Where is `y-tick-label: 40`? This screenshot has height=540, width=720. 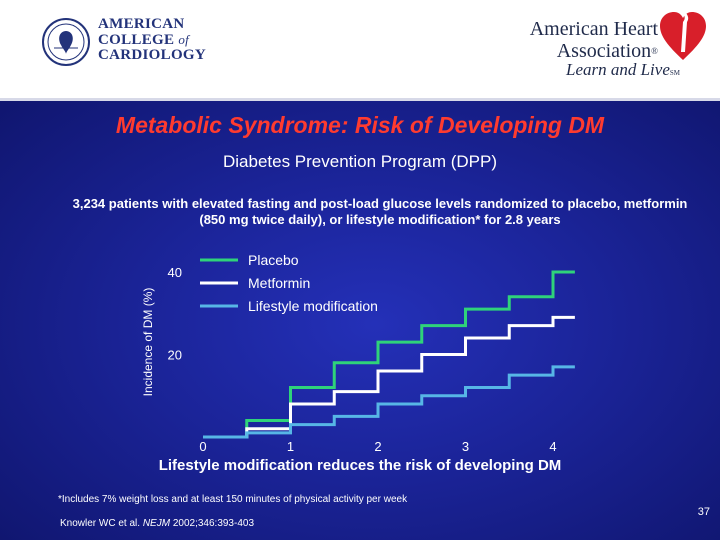 y-tick-label: 40 is located at coordinates (175, 272).